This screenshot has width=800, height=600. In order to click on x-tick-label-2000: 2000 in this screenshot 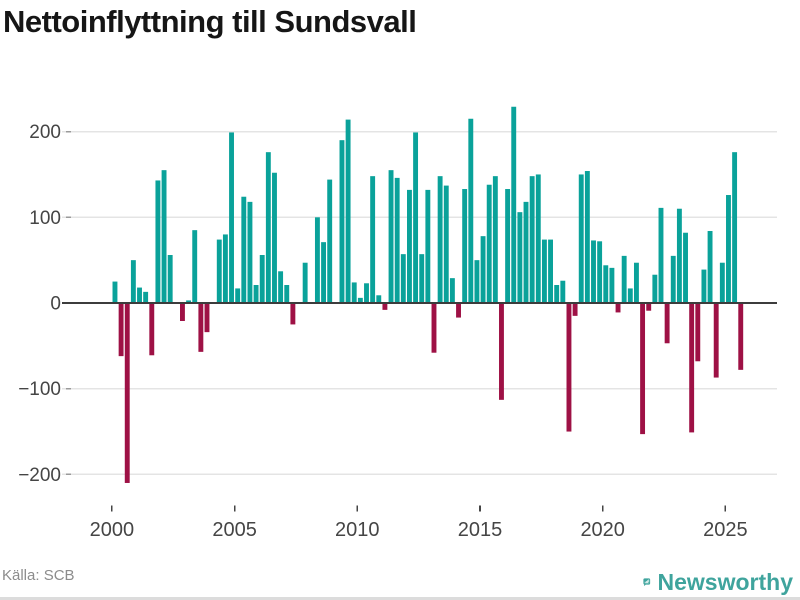, I will do `click(112, 530)`.